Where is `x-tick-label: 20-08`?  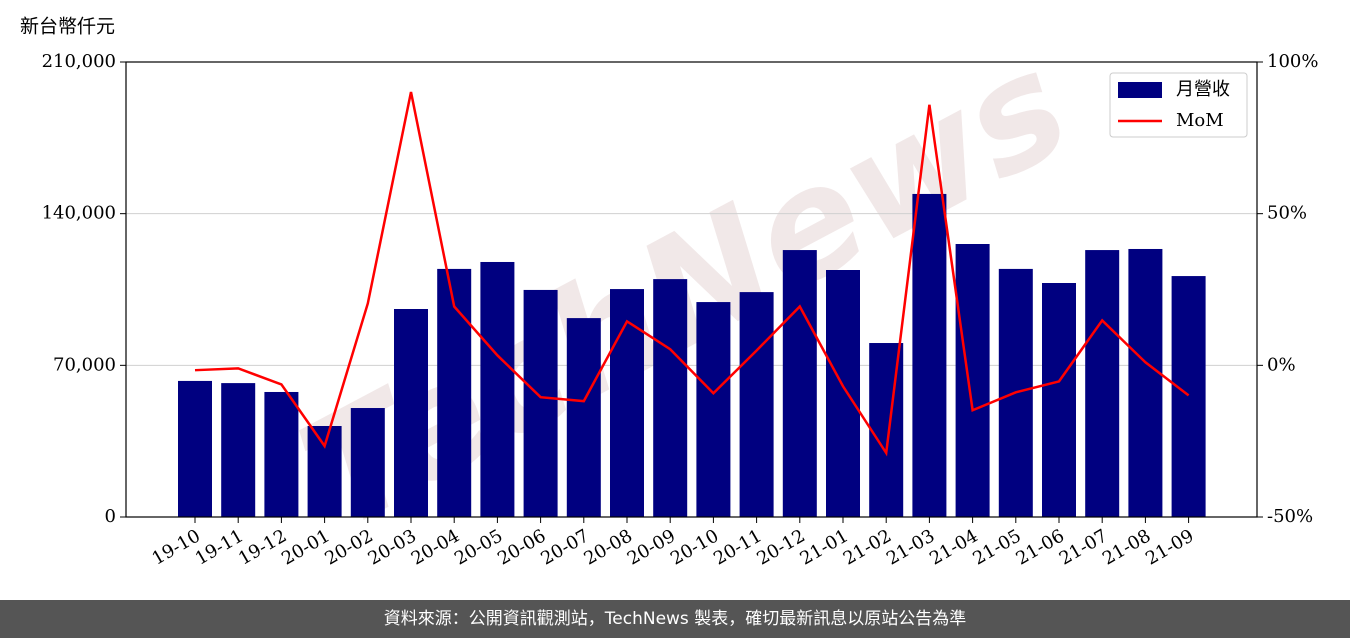 x-tick-label: 20-08 is located at coordinates (608, 547).